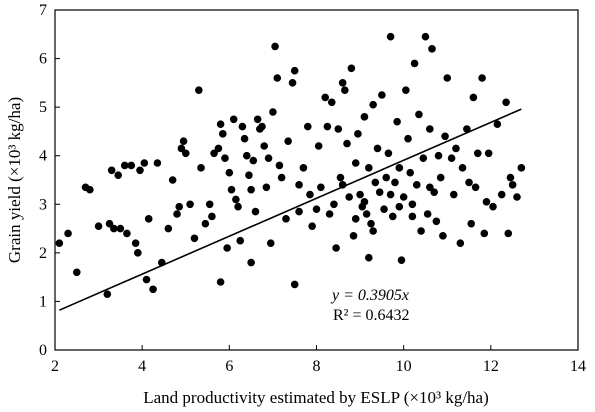  Describe the element at coordinates (43, 350) in the screenshot. I see `y-tick-label: 0` at that location.